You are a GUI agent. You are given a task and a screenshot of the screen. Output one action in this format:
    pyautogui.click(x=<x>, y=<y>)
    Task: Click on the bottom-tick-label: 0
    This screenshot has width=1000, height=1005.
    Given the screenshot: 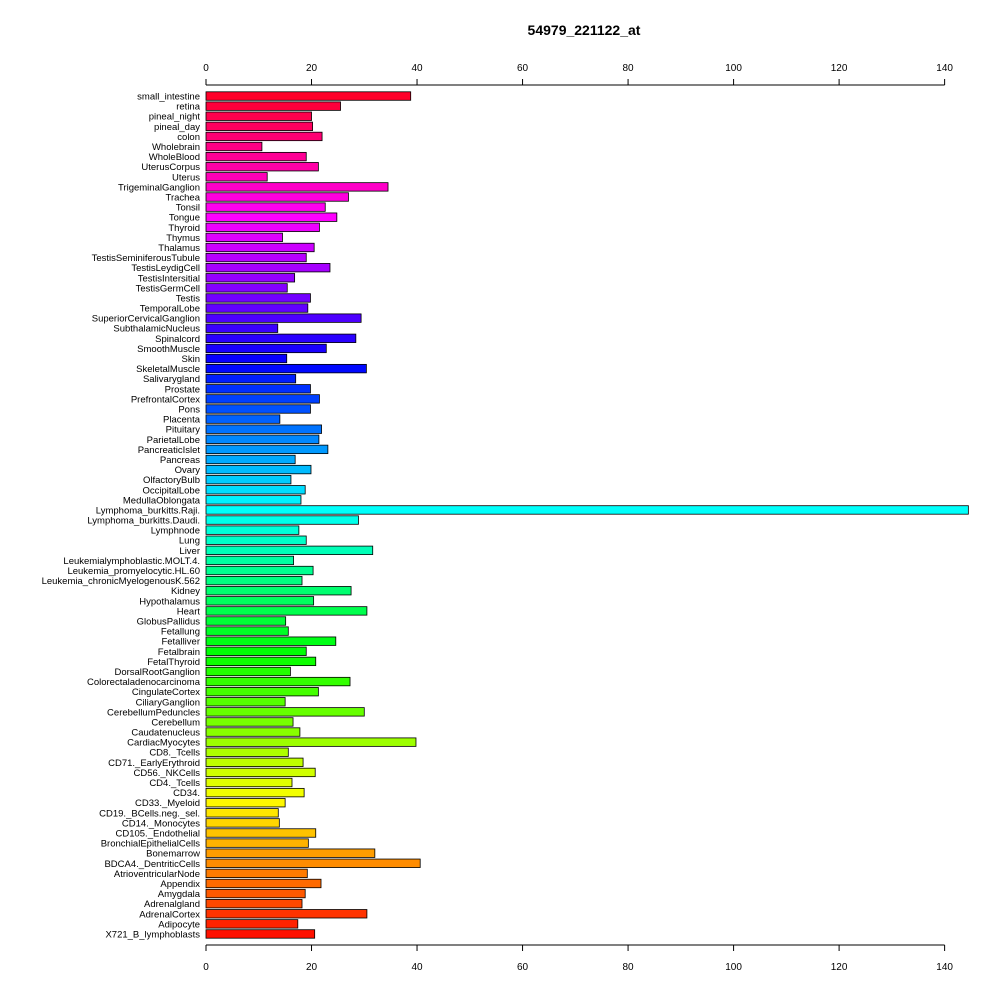 What is the action you would take?
    pyautogui.click(x=206, y=967)
    